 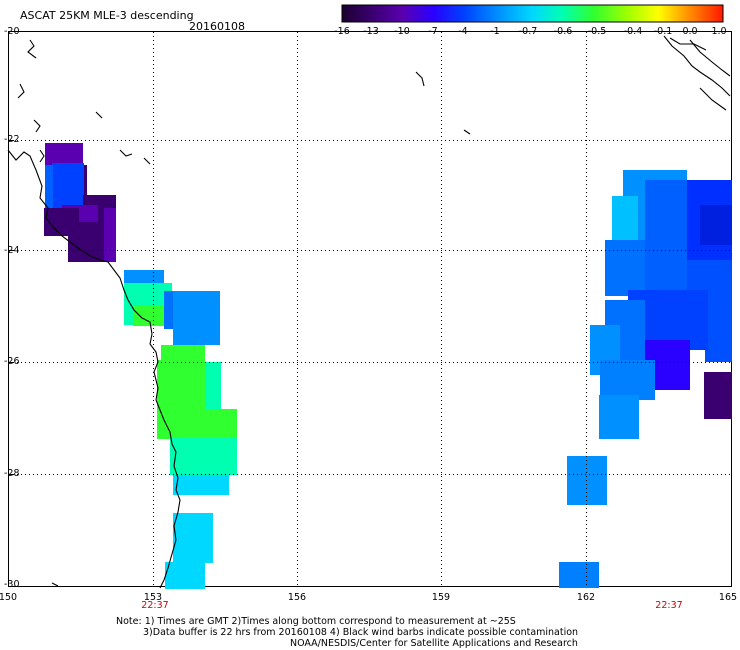 What do you see at coordinates (12, 250) in the screenshot?
I see `lat-label: -24` at bounding box center [12, 250].